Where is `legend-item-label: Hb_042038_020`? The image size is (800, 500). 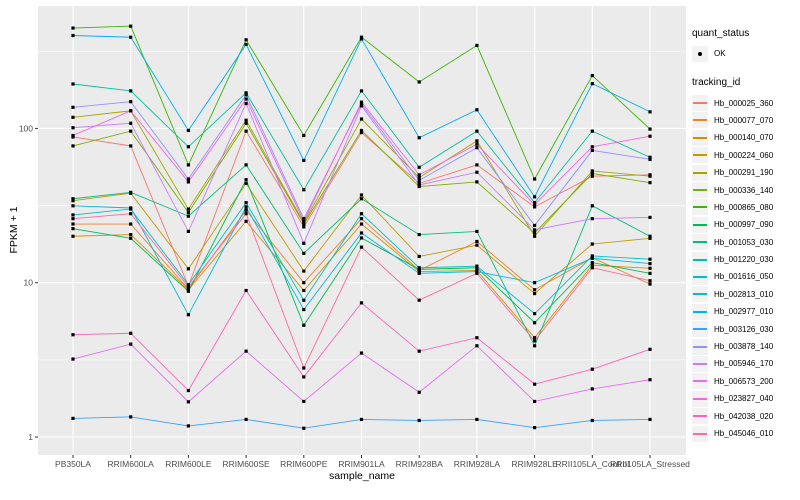
legend-item-label: Hb_042038_020 is located at coordinates (744, 416).